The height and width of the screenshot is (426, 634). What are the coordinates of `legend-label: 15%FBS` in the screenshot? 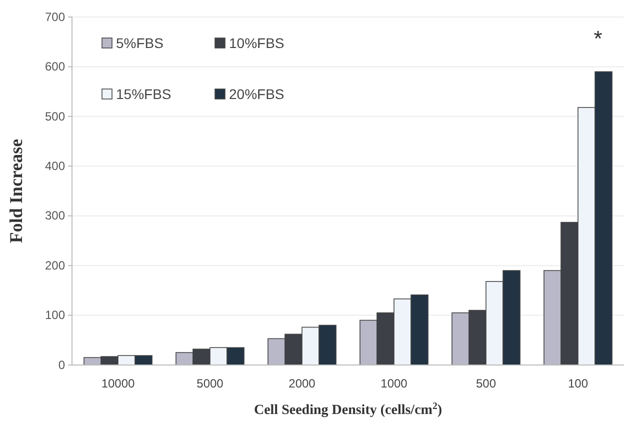 It's located at (144, 94).